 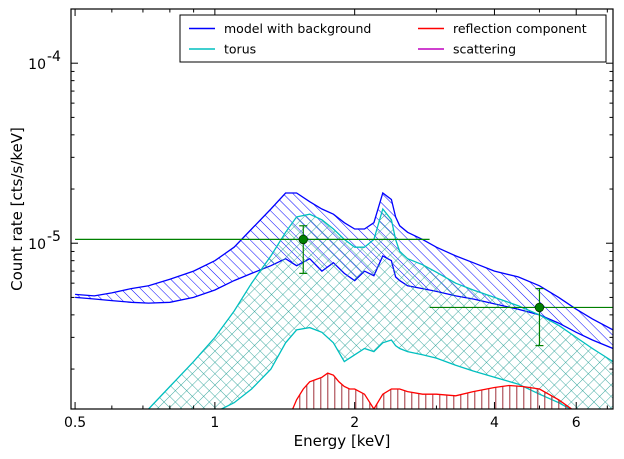 I want to click on x-axis-title: Energy [keV], so click(x=342, y=441).